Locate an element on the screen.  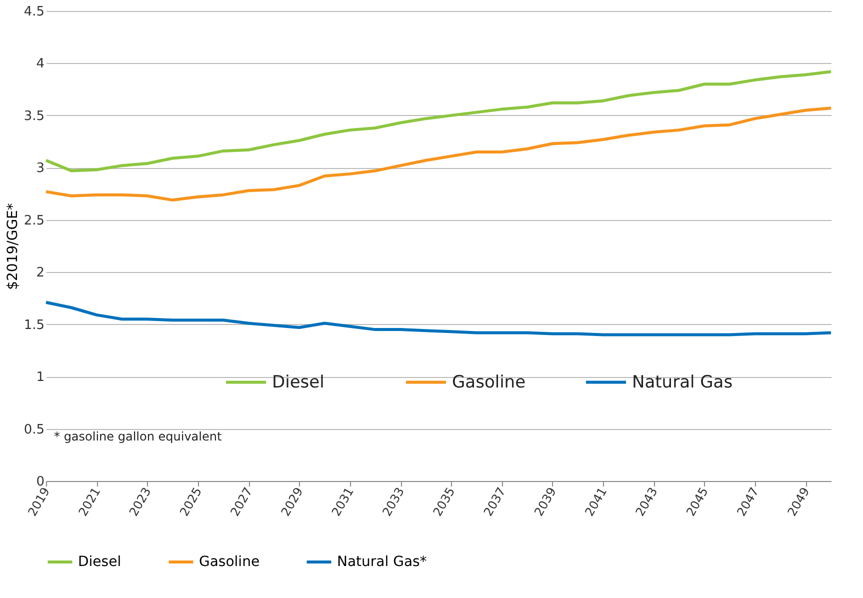
annotation: Natural Gas is located at coordinates (682, 382).